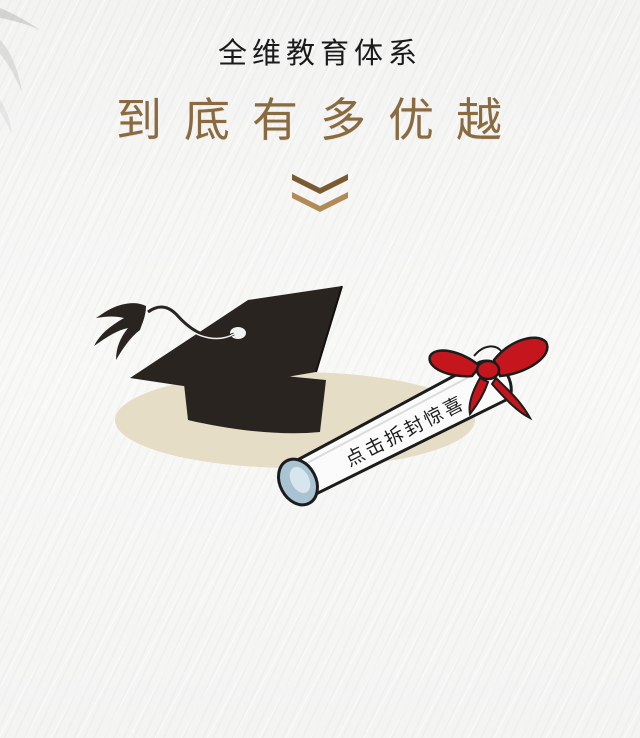 The image size is (640, 738). I want to click on brush-stroke-decoration, so click(20, 71).